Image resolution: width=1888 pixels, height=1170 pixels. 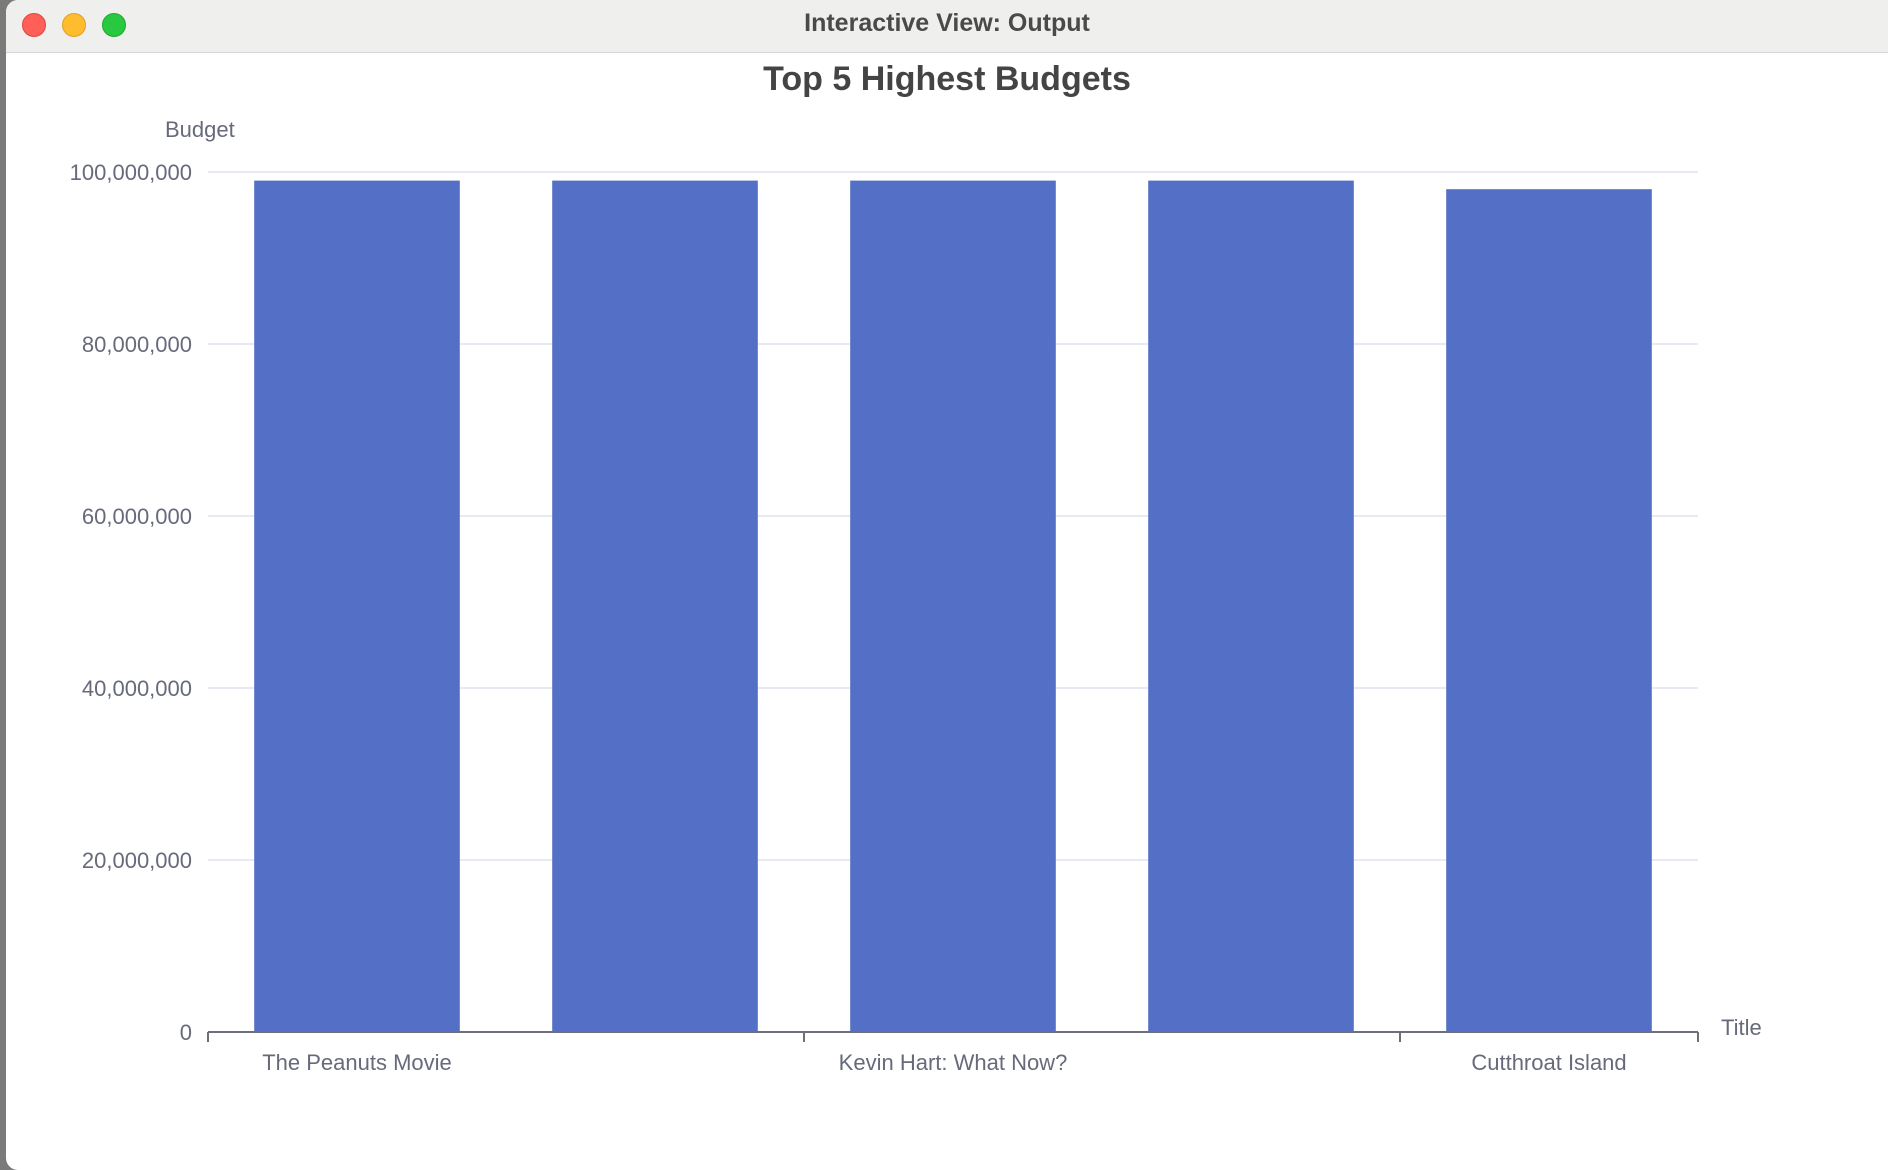 I want to click on y-tick-label: 80,000,000, so click(x=137, y=344).